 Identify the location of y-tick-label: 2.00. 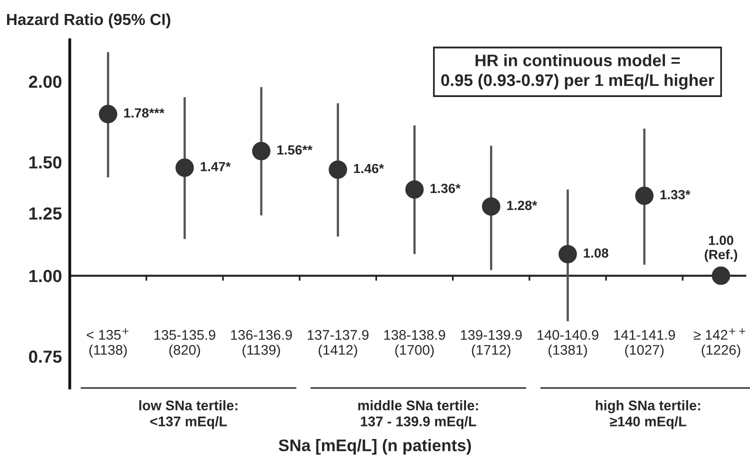
(45, 82).